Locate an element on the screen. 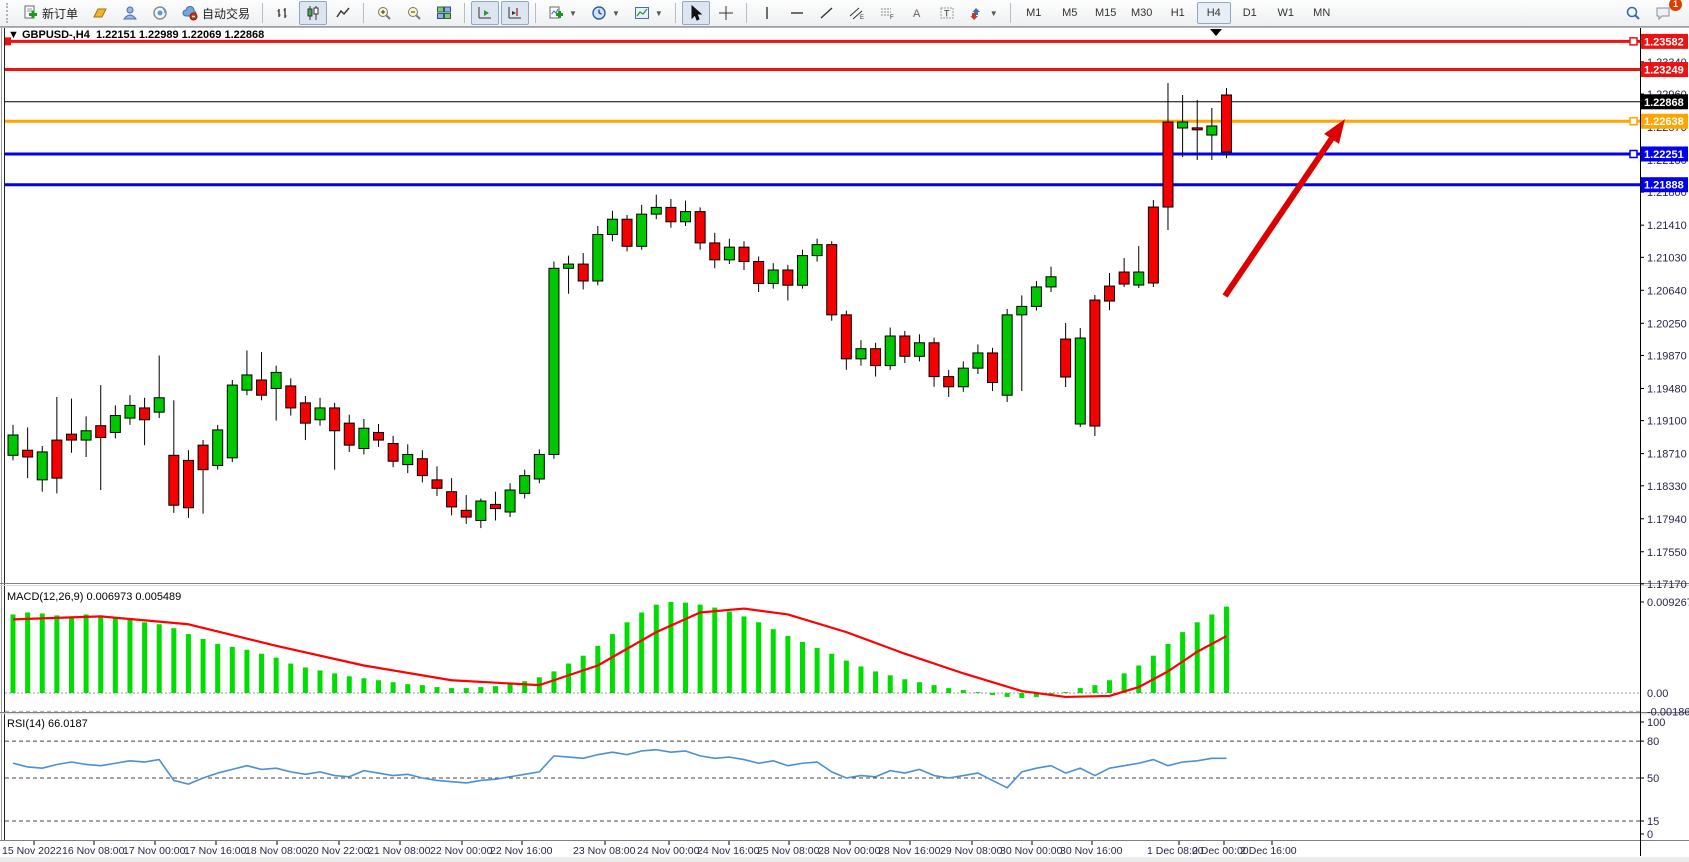  arrows-button: ▼ is located at coordinates (983, 13).